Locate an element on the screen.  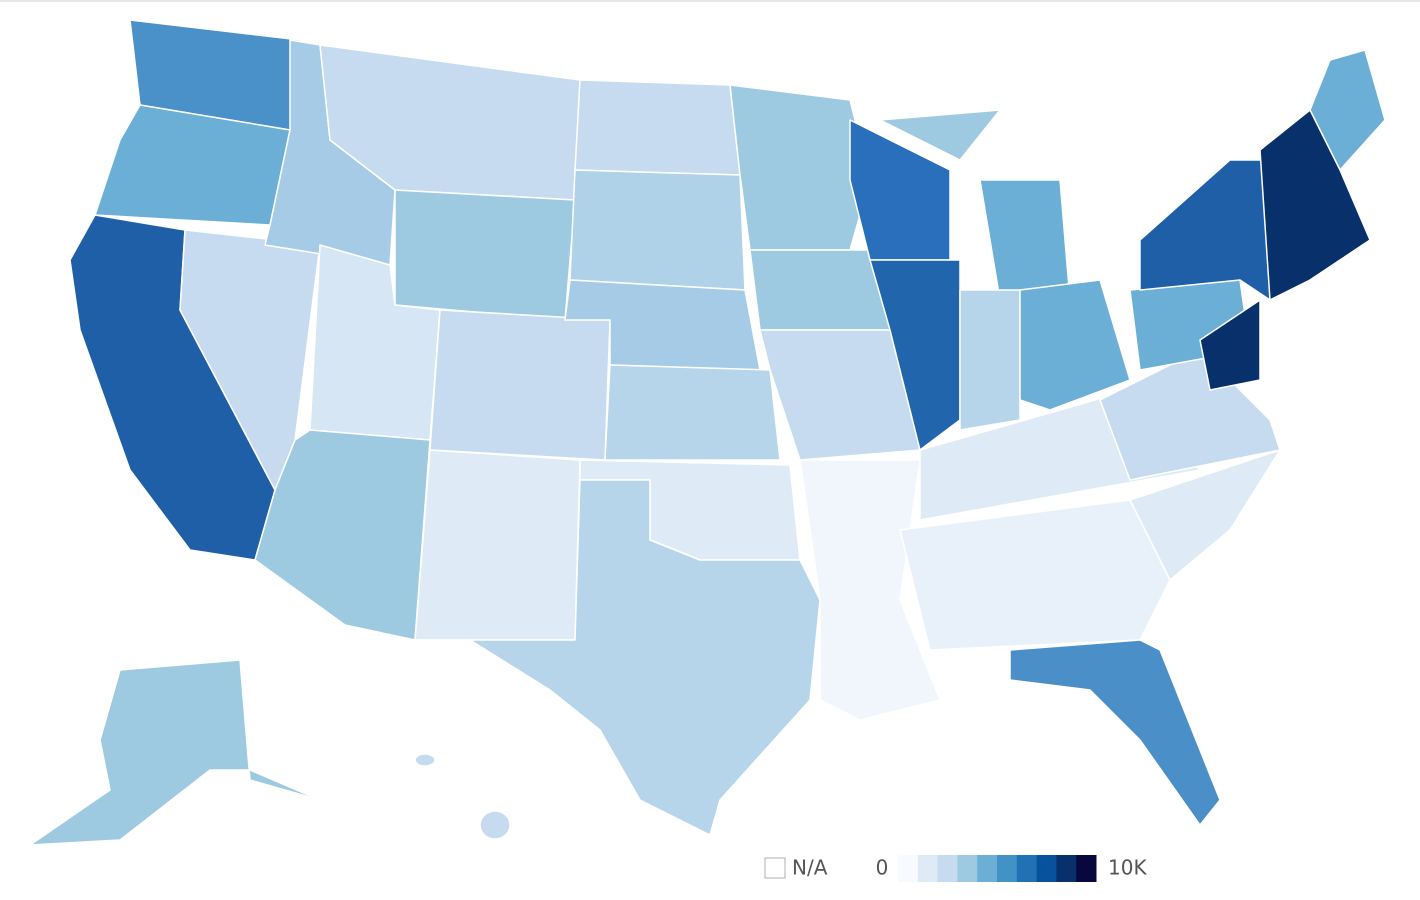
region-deep-south is located at coordinates (1035, 575).